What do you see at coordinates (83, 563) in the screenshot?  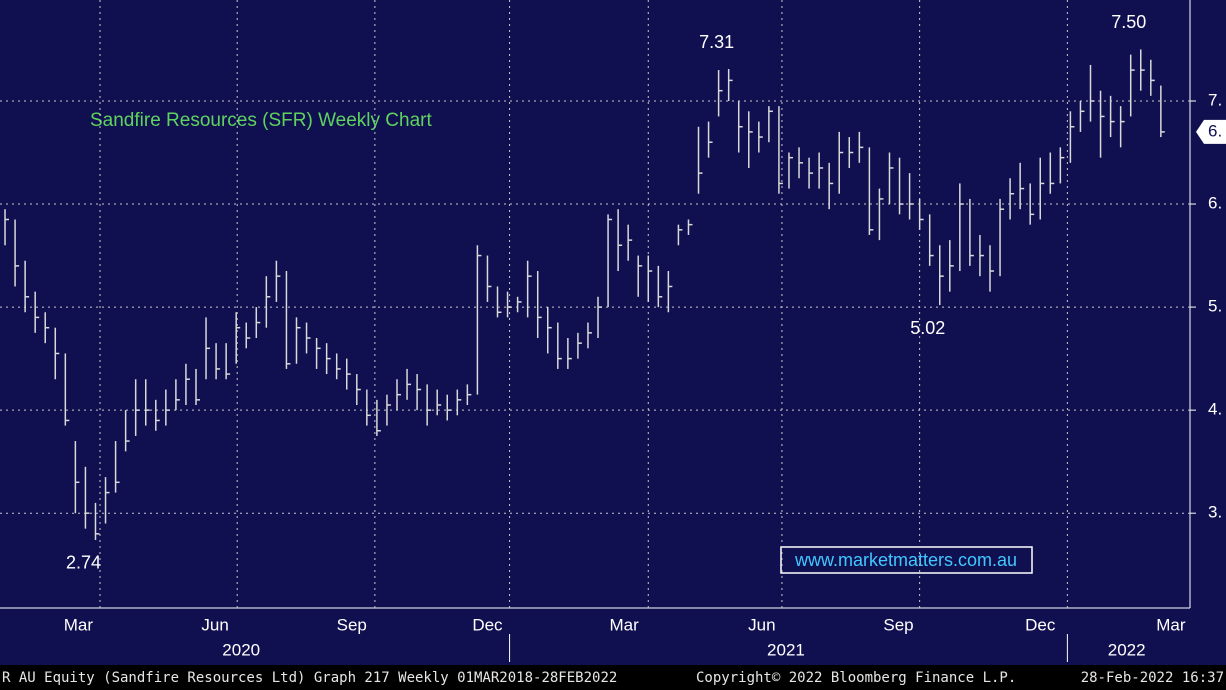 I see `annotation: 2.74` at bounding box center [83, 563].